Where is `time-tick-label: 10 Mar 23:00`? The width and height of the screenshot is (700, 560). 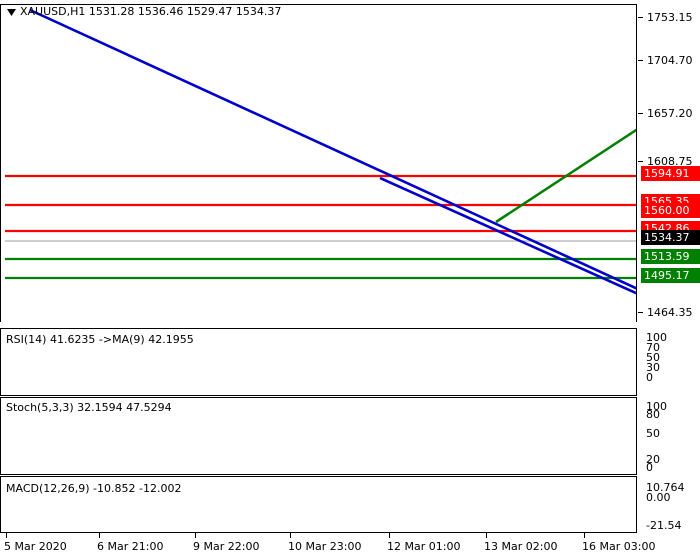
time-tick-label: 10 Mar 23:00 is located at coordinates (325, 546).